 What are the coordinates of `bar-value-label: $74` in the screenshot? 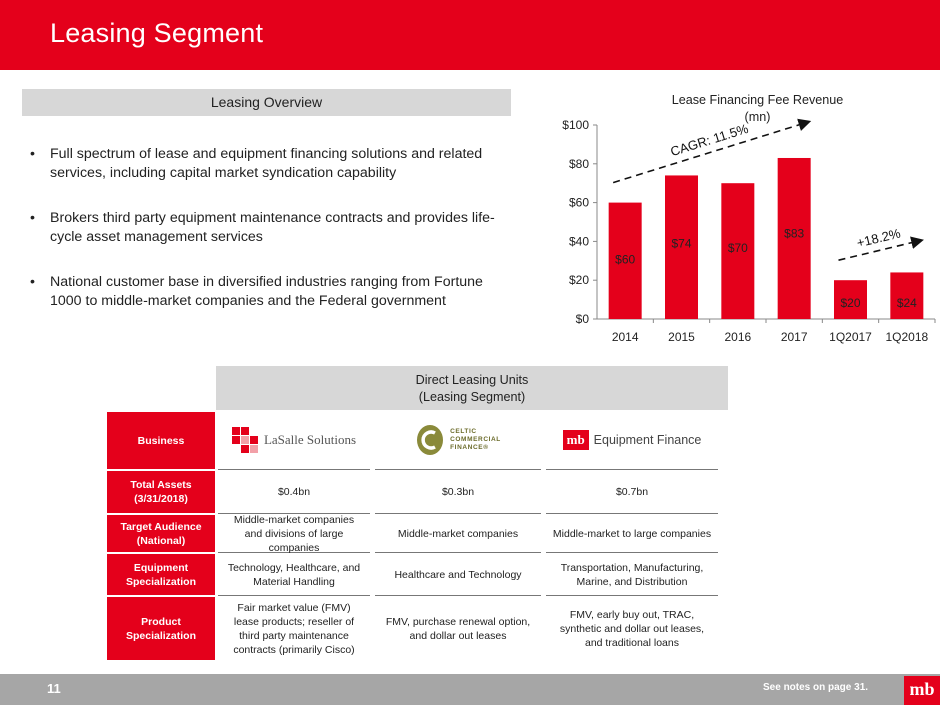 It's located at (681, 244).